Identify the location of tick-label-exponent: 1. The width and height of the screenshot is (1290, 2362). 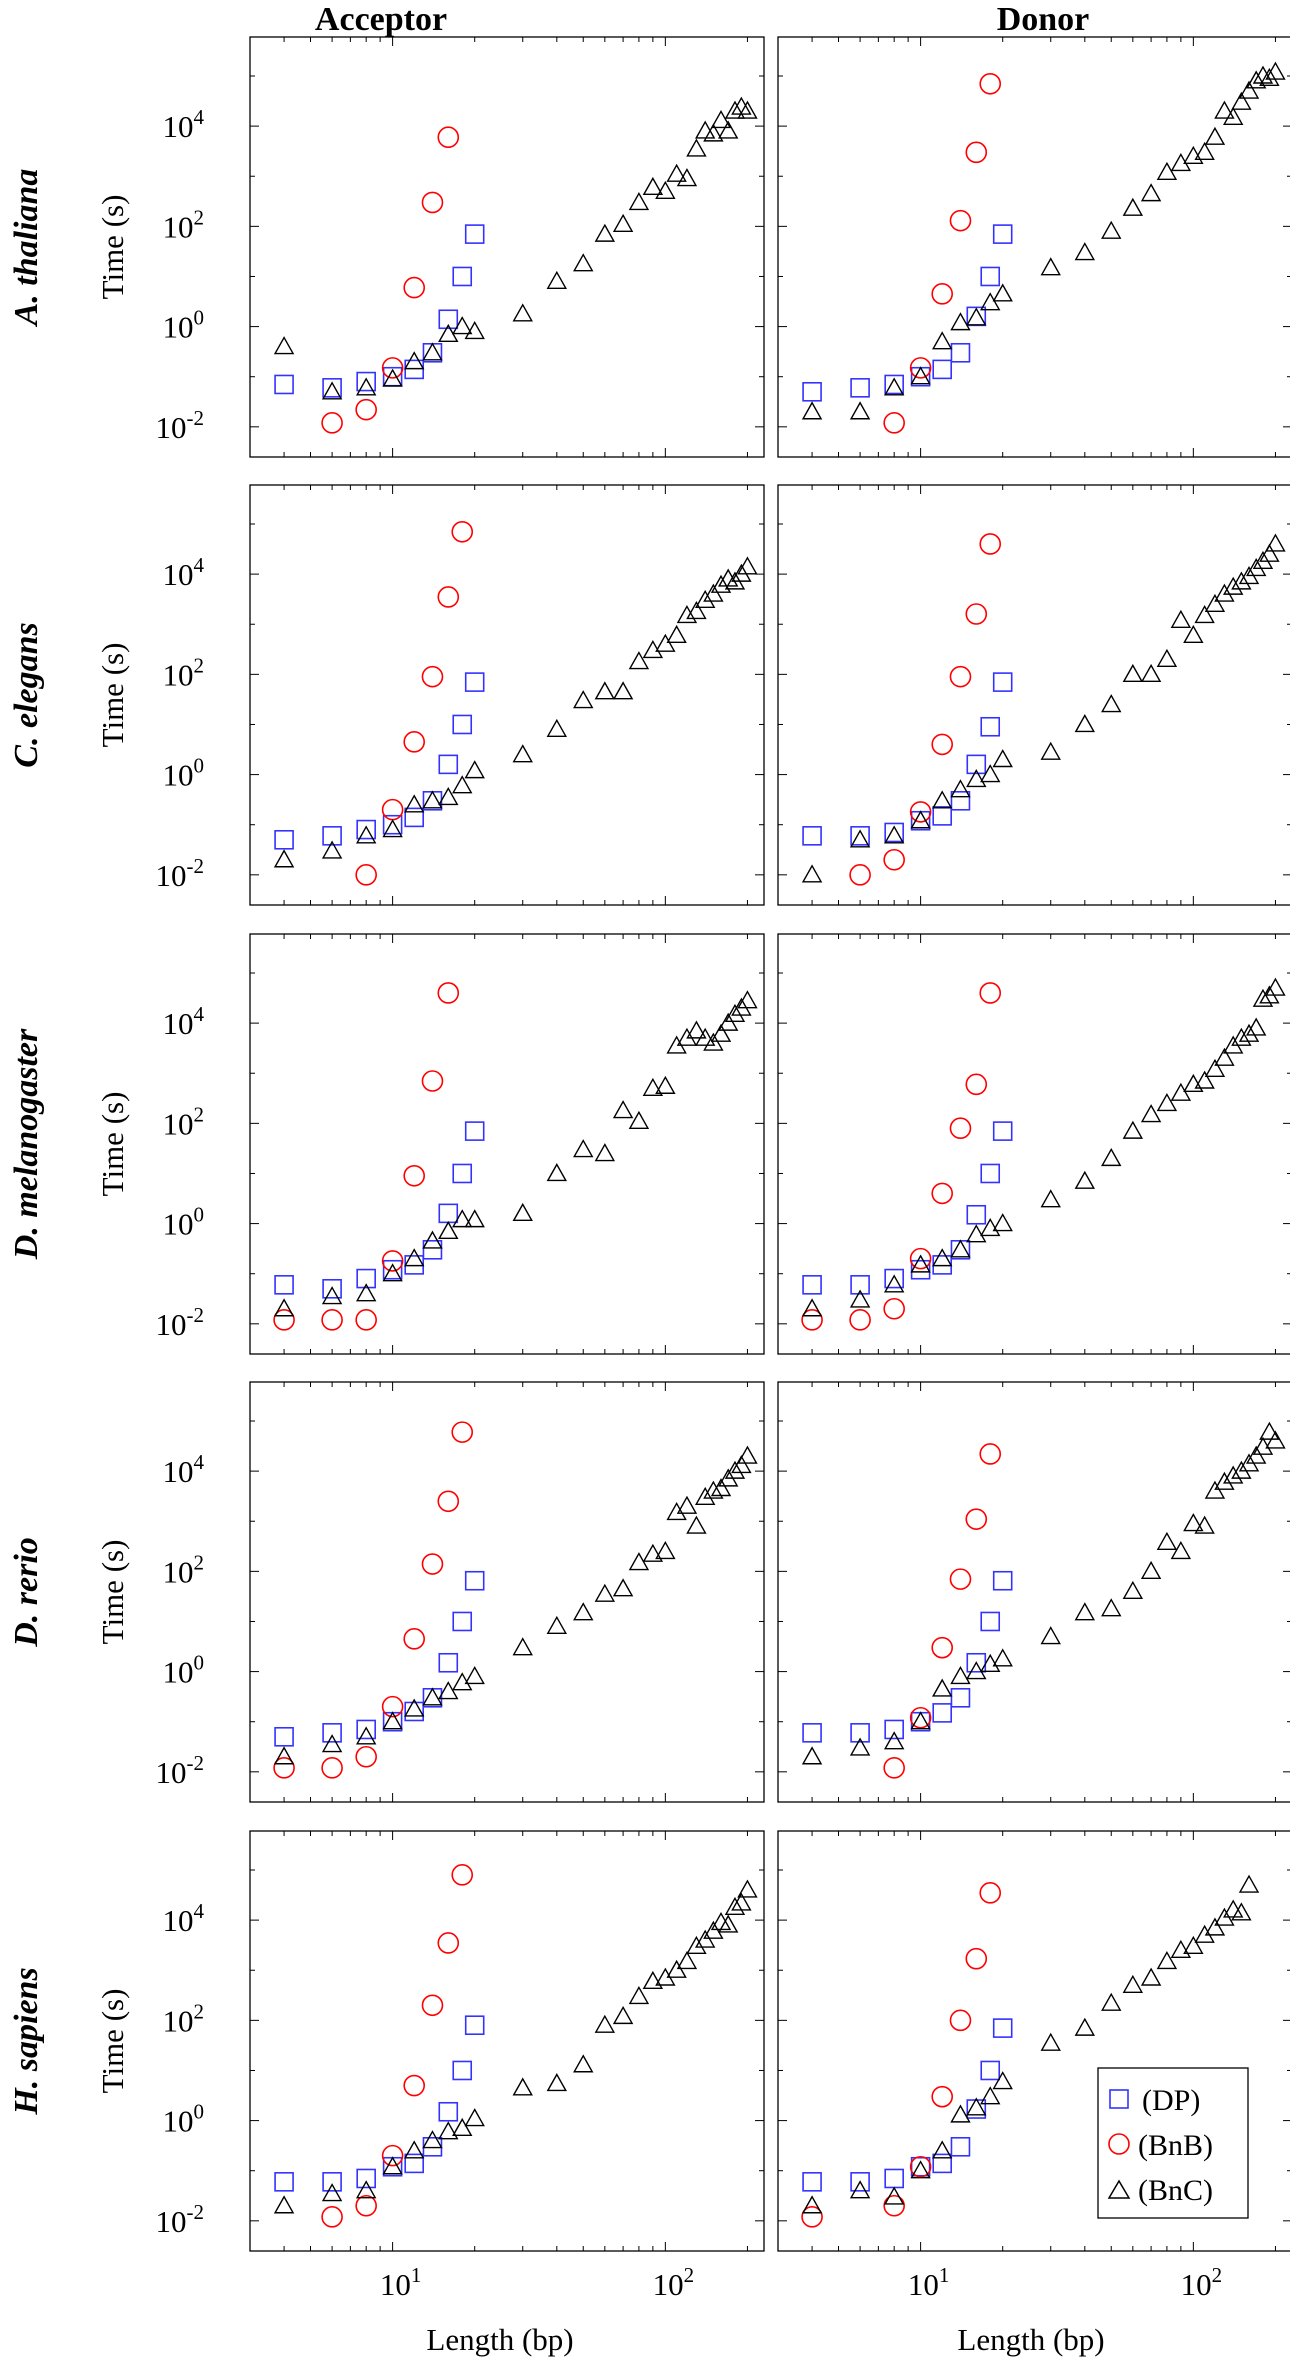
(416, 2275).